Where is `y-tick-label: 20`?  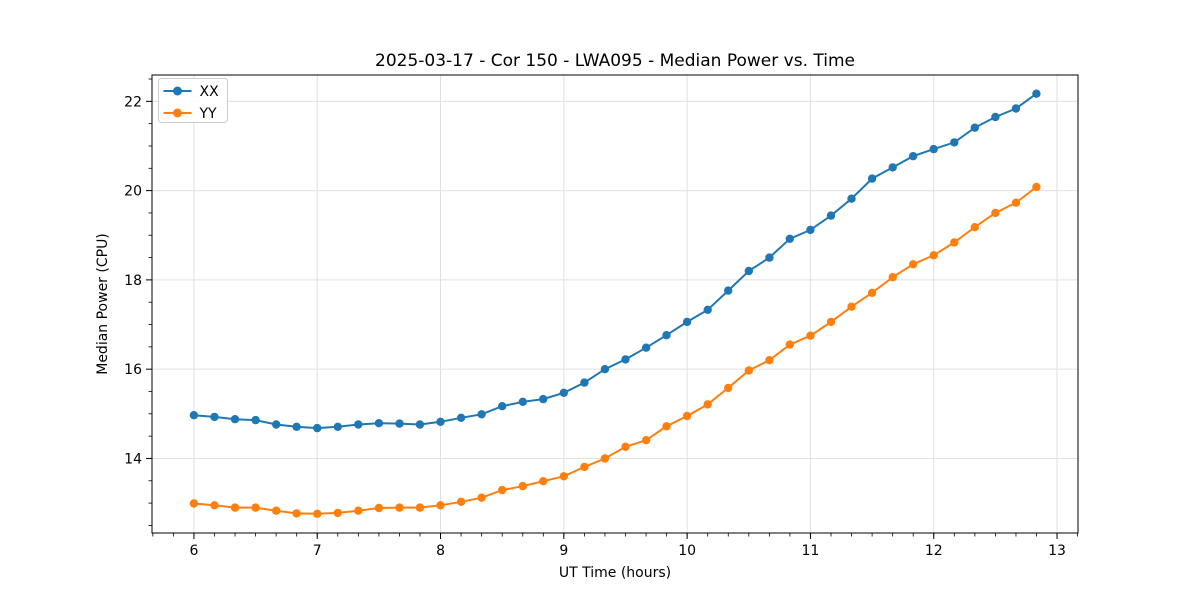 y-tick-label: 20 is located at coordinates (133, 192).